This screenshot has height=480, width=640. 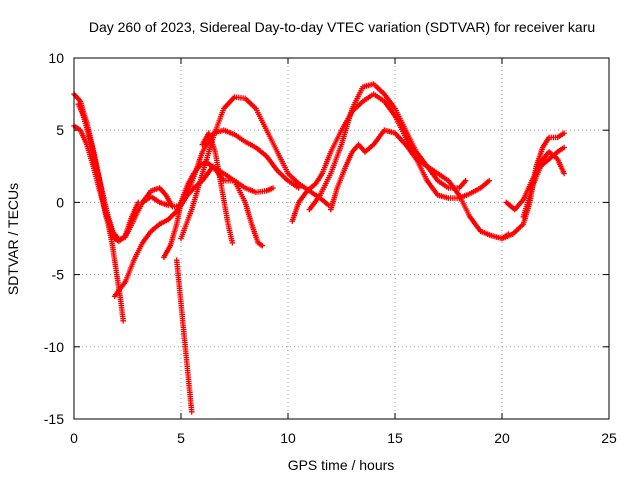 What do you see at coordinates (502, 438) in the screenshot?
I see `x-tick-label: 20` at bounding box center [502, 438].